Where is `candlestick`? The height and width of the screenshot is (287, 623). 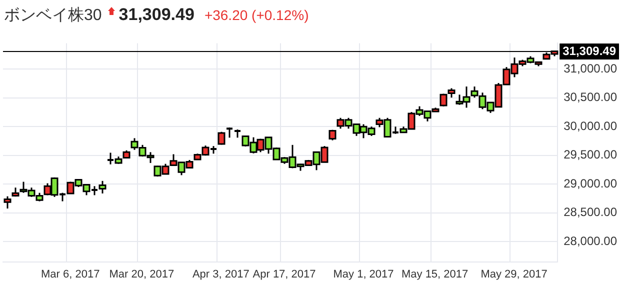 candlestick is located at coordinates (230, 132).